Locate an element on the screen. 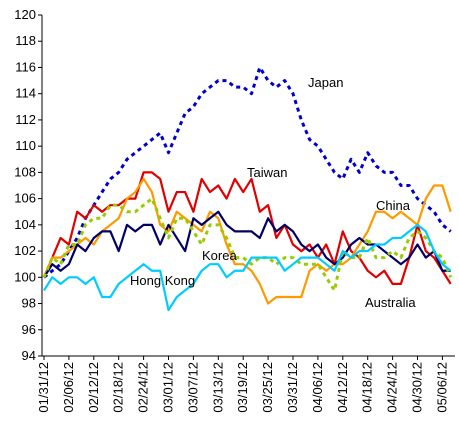 This screenshot has width=459, height=436. series-label: Taiwan is located at coordinates (267, 172).